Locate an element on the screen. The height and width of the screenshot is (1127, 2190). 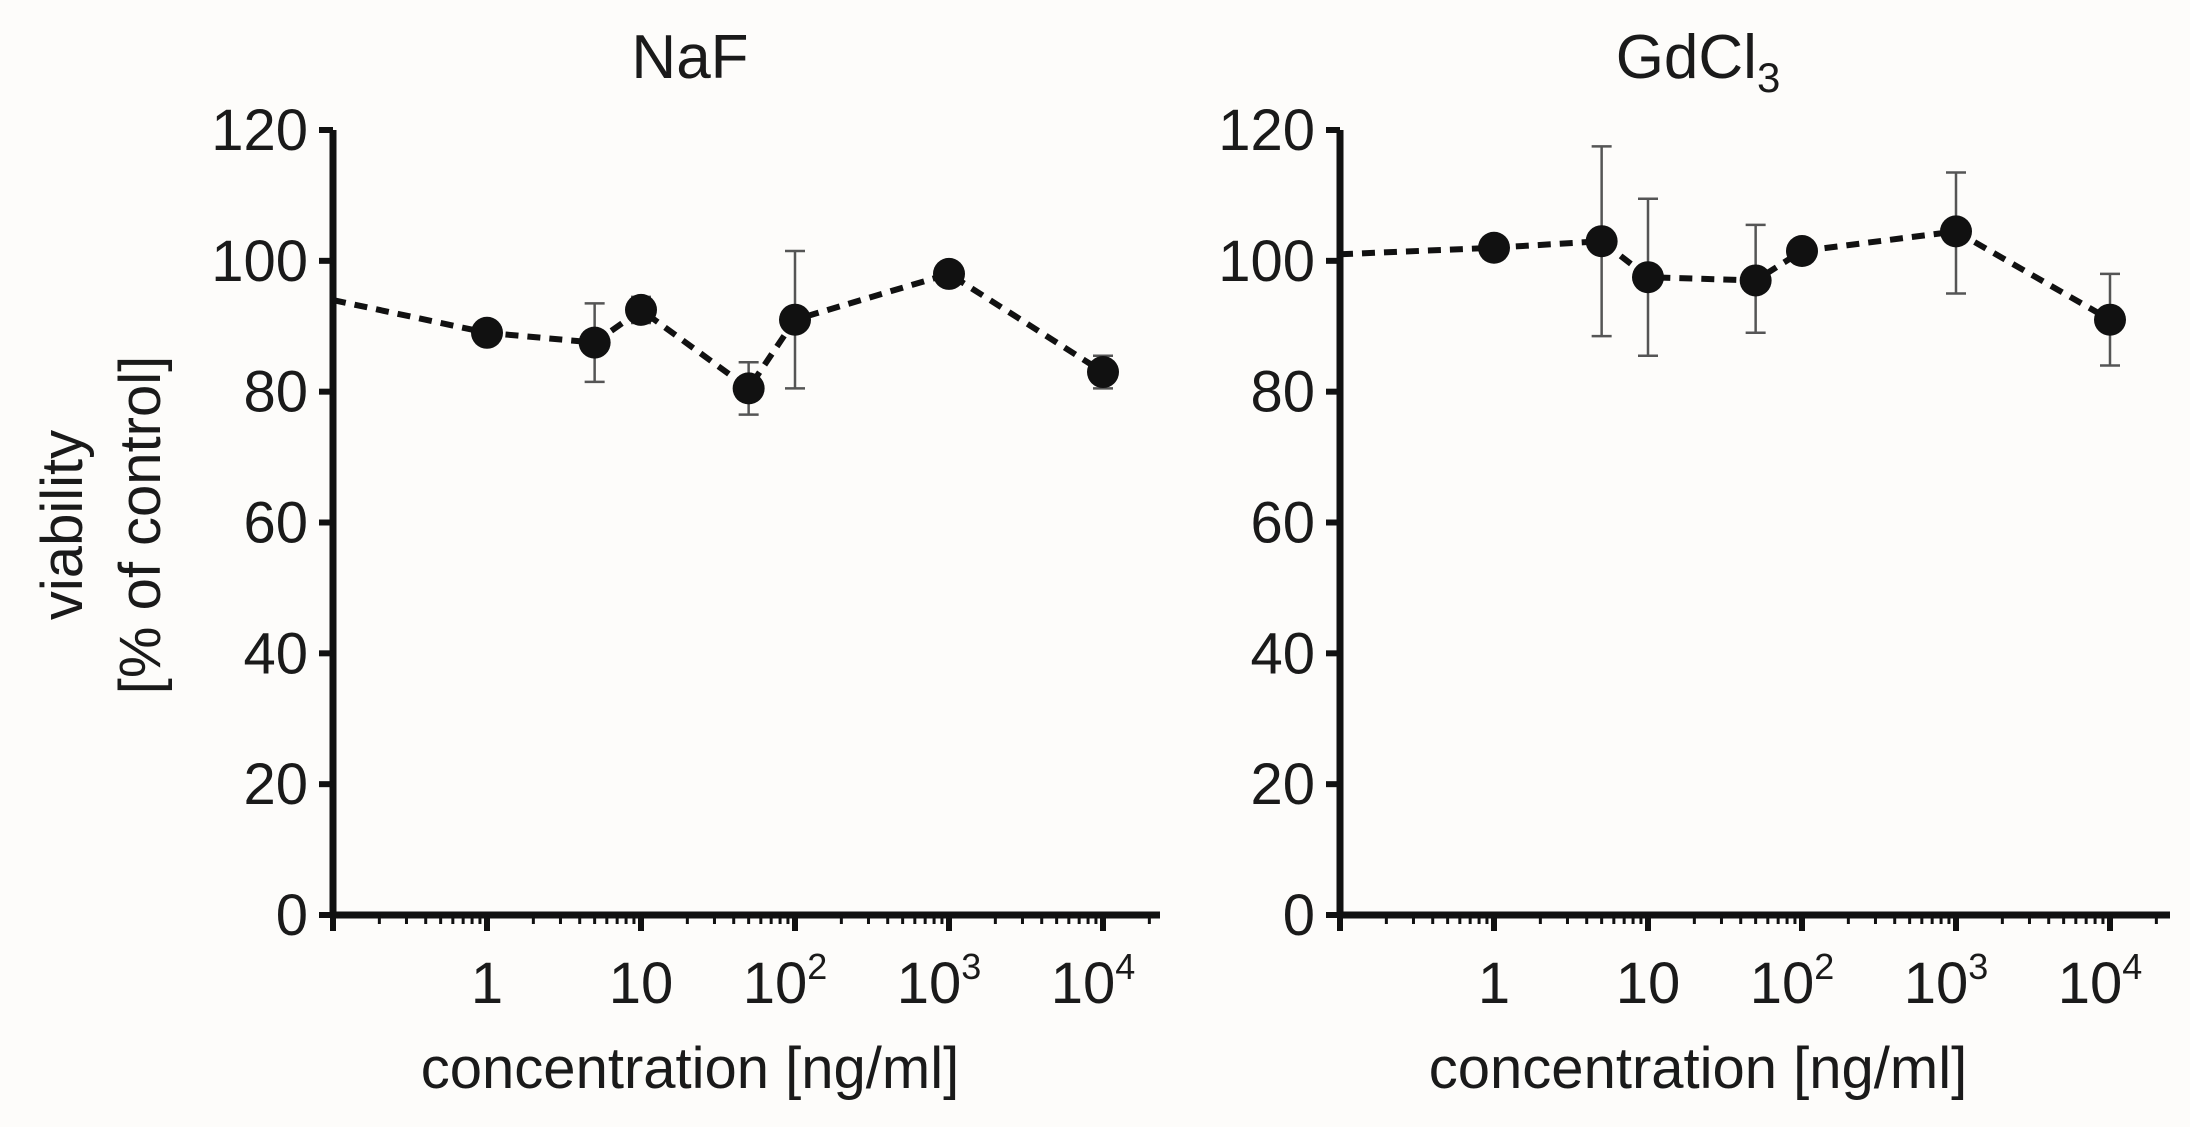
chart-title: NaF is located at coordinates (689, 57).